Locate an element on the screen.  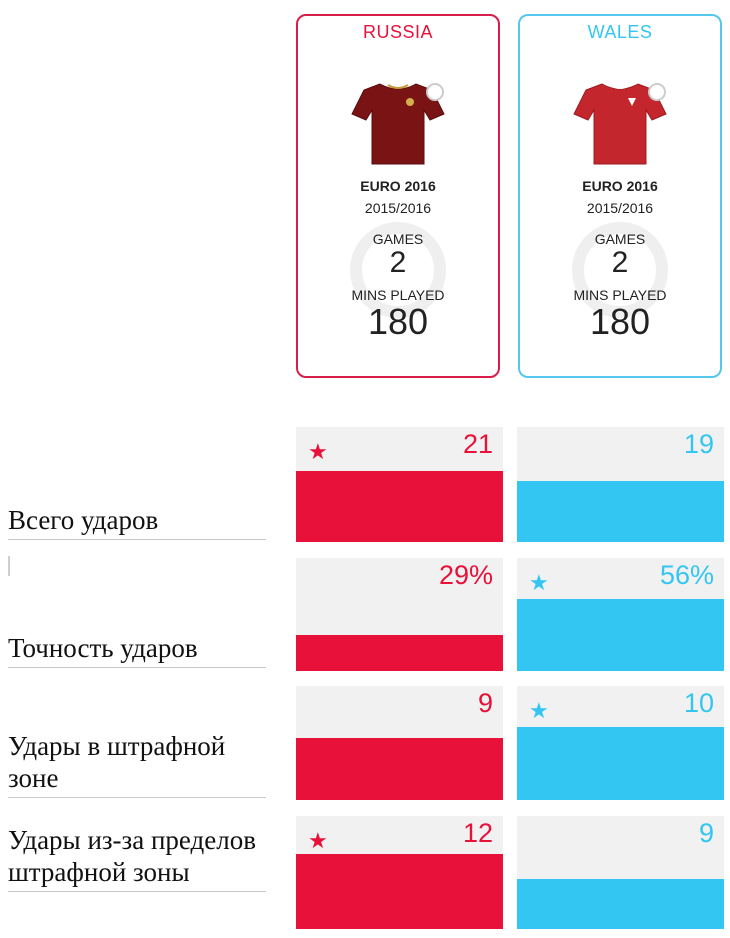
bar-cell-wales: 56% ★ is located at coordinates (620, 614).